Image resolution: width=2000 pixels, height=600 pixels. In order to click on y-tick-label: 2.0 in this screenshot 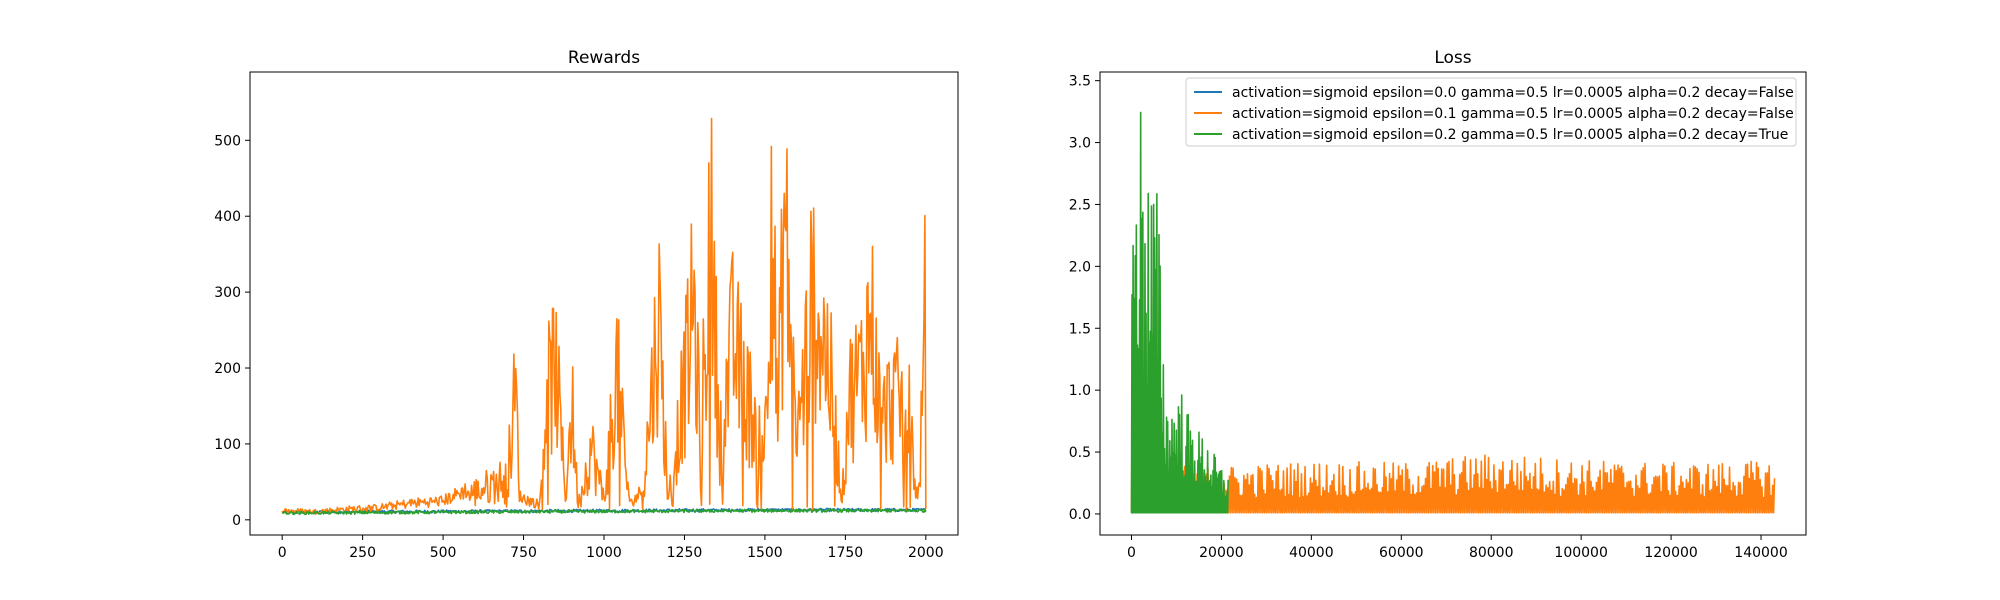, I will do `click(1080, 267)`.